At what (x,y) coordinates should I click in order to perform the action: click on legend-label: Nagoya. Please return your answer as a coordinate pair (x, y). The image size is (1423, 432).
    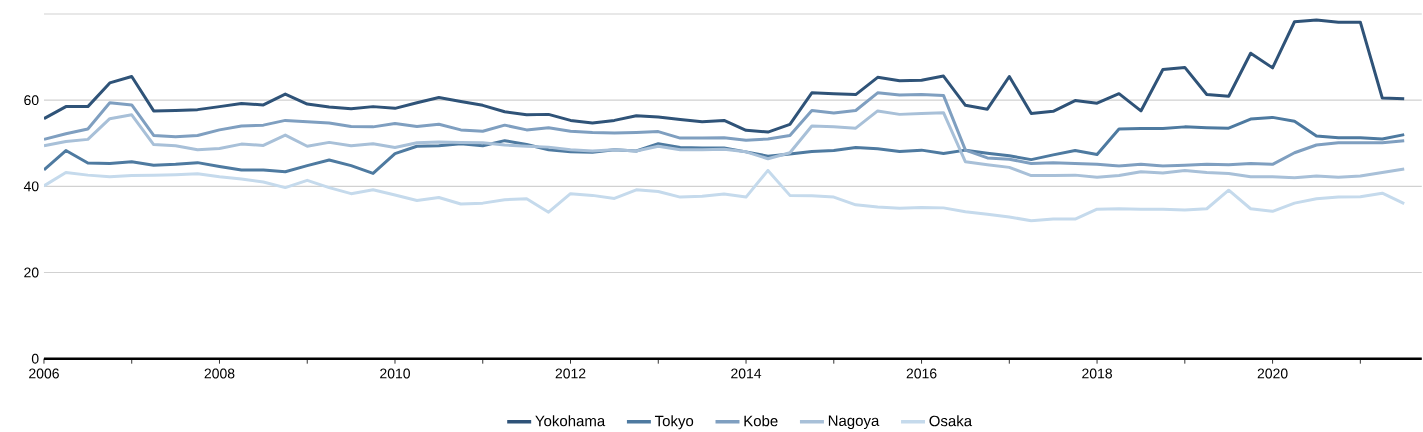
    Looking at the image, I should click on (854, 422).